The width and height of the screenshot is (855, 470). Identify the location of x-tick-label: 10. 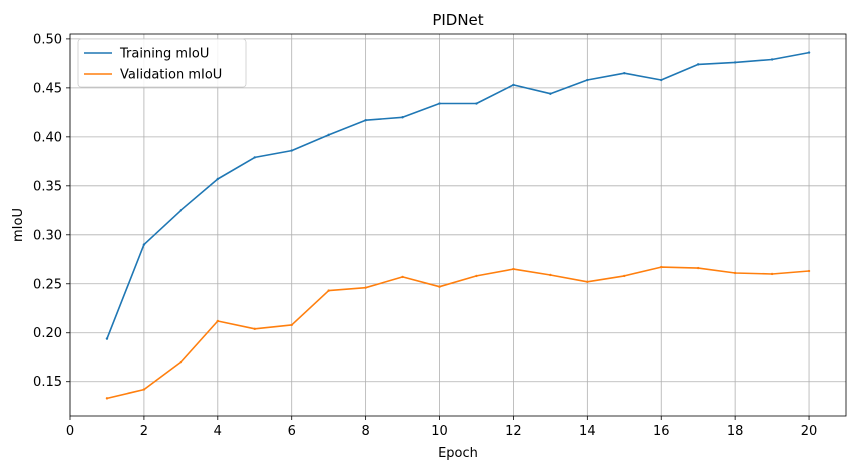
(439, 431).